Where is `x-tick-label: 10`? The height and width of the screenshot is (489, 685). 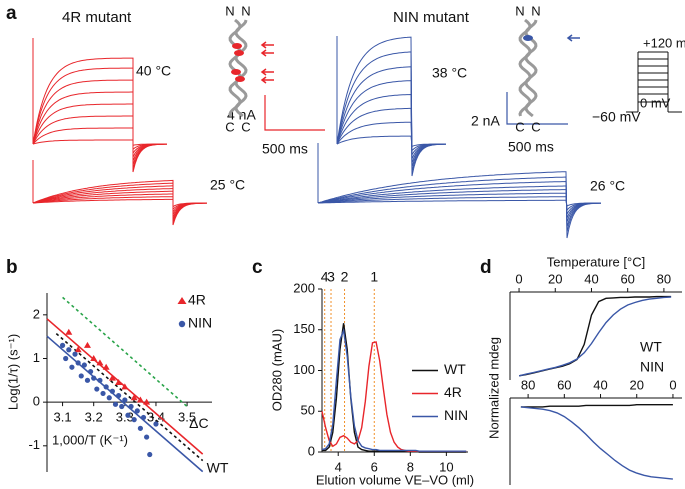 x-tick-label: 10 is located at coordinates (446, 466).